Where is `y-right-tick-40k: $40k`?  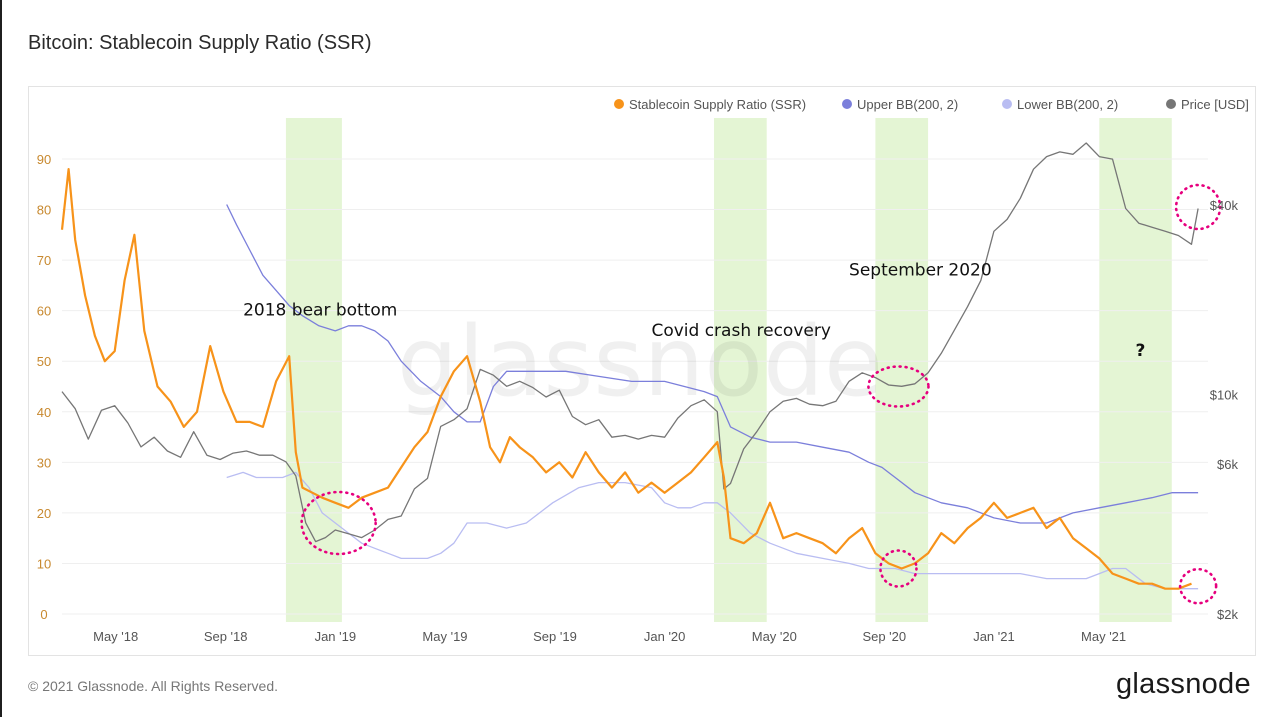
y-right-tick-40k: $40k is located at coordinates (1224, 205).